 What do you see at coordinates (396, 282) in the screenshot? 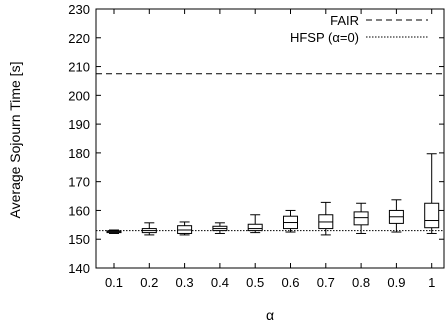
I see `x-tick-label: 0.9` at bounding box center [396, 282].